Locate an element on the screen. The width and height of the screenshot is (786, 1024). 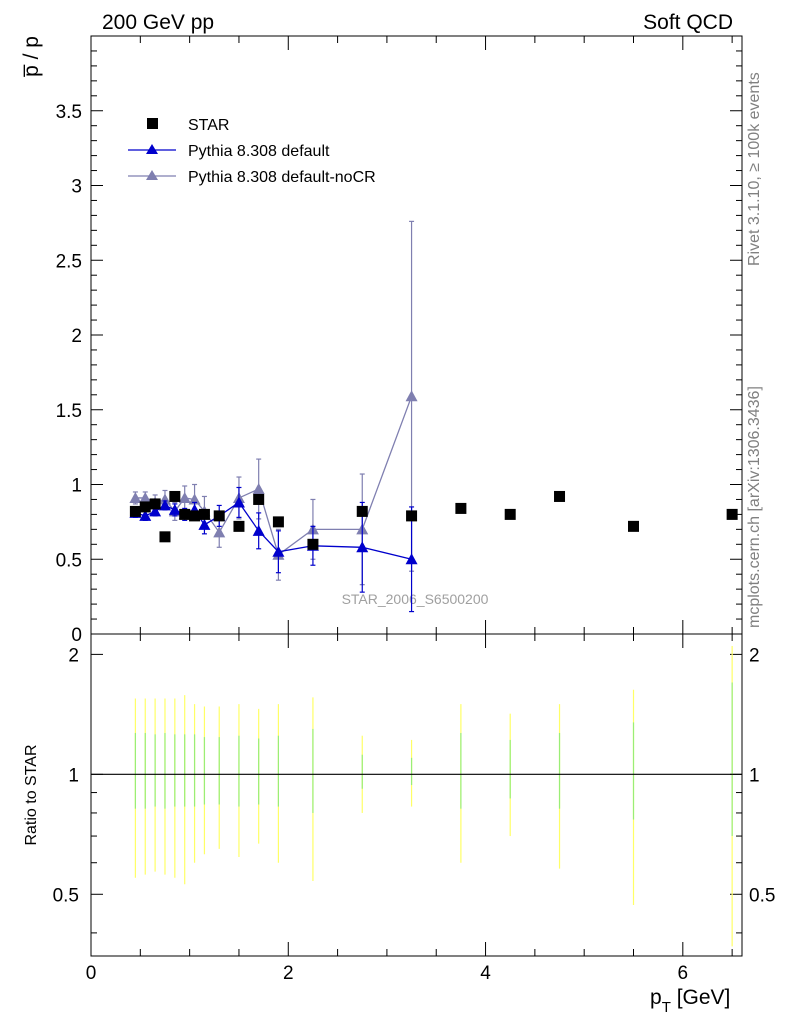
main-ytick-label: 0.5 is located at coordinates (69, 560).